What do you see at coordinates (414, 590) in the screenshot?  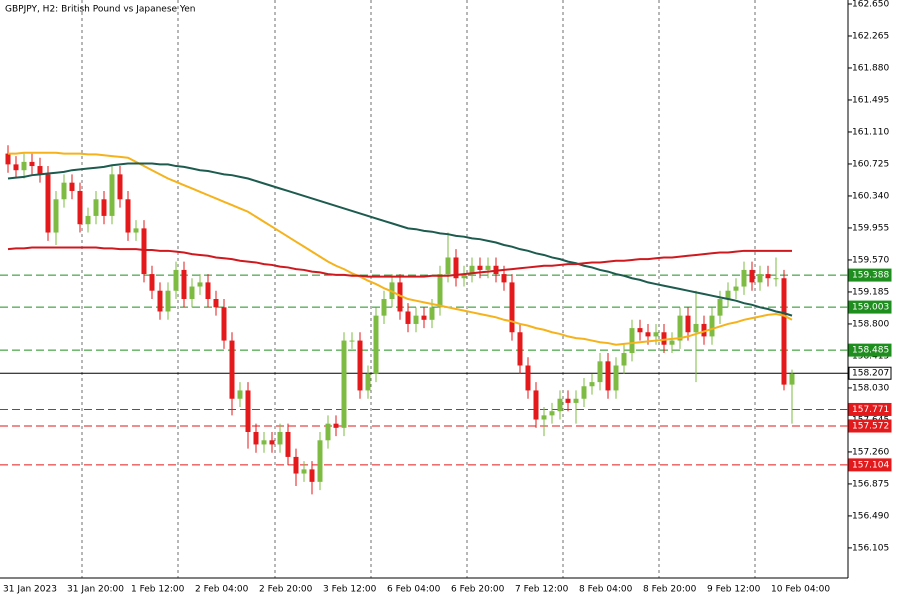 I see `x-tick-label: 6 Feb 04:00` at bounding box center [414, 590].